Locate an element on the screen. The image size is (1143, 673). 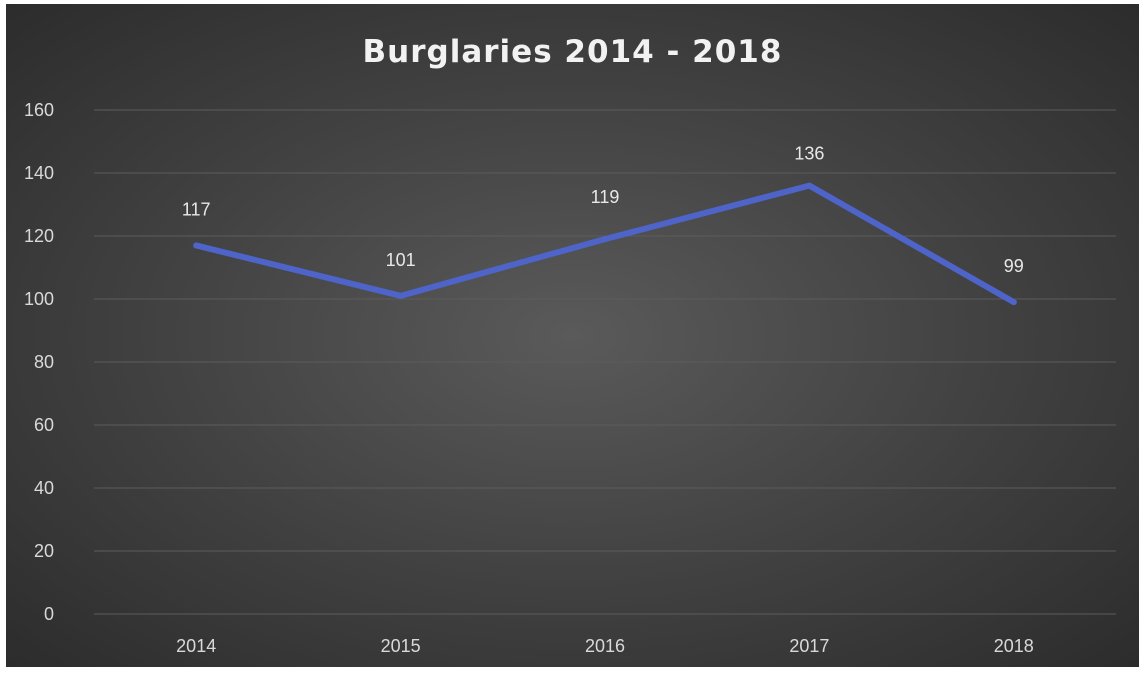
x-tick-label: 2014 is located at coordinates (196, 646).